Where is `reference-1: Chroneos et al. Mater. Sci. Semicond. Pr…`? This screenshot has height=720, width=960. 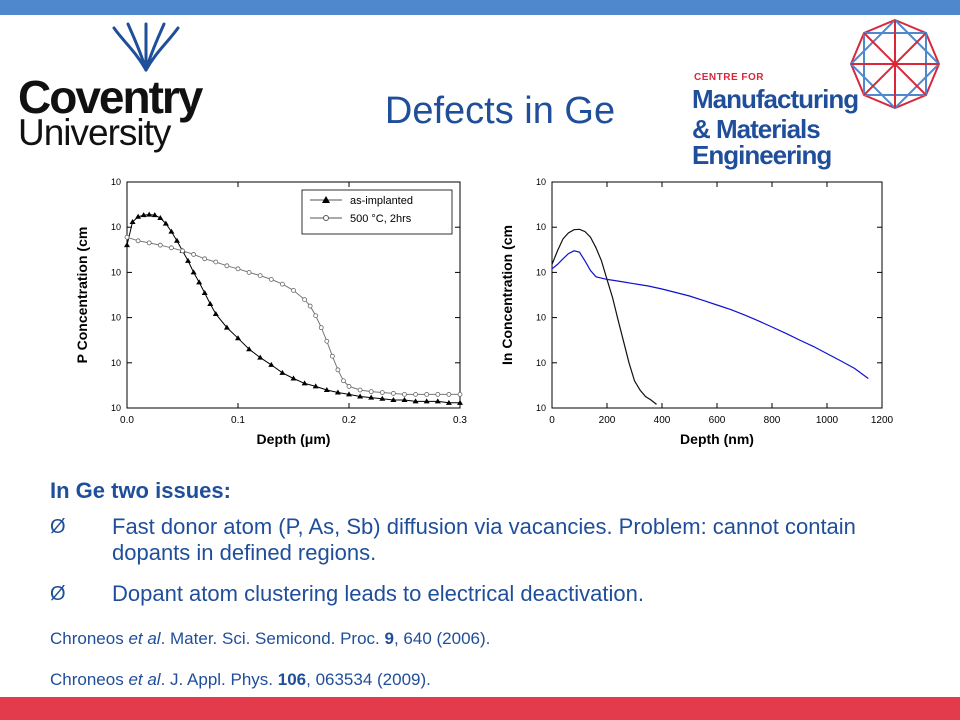
reference-1: Chroneos et al. Mater. Sci. Semicond. Pr… is located at coordinates (270, 638).